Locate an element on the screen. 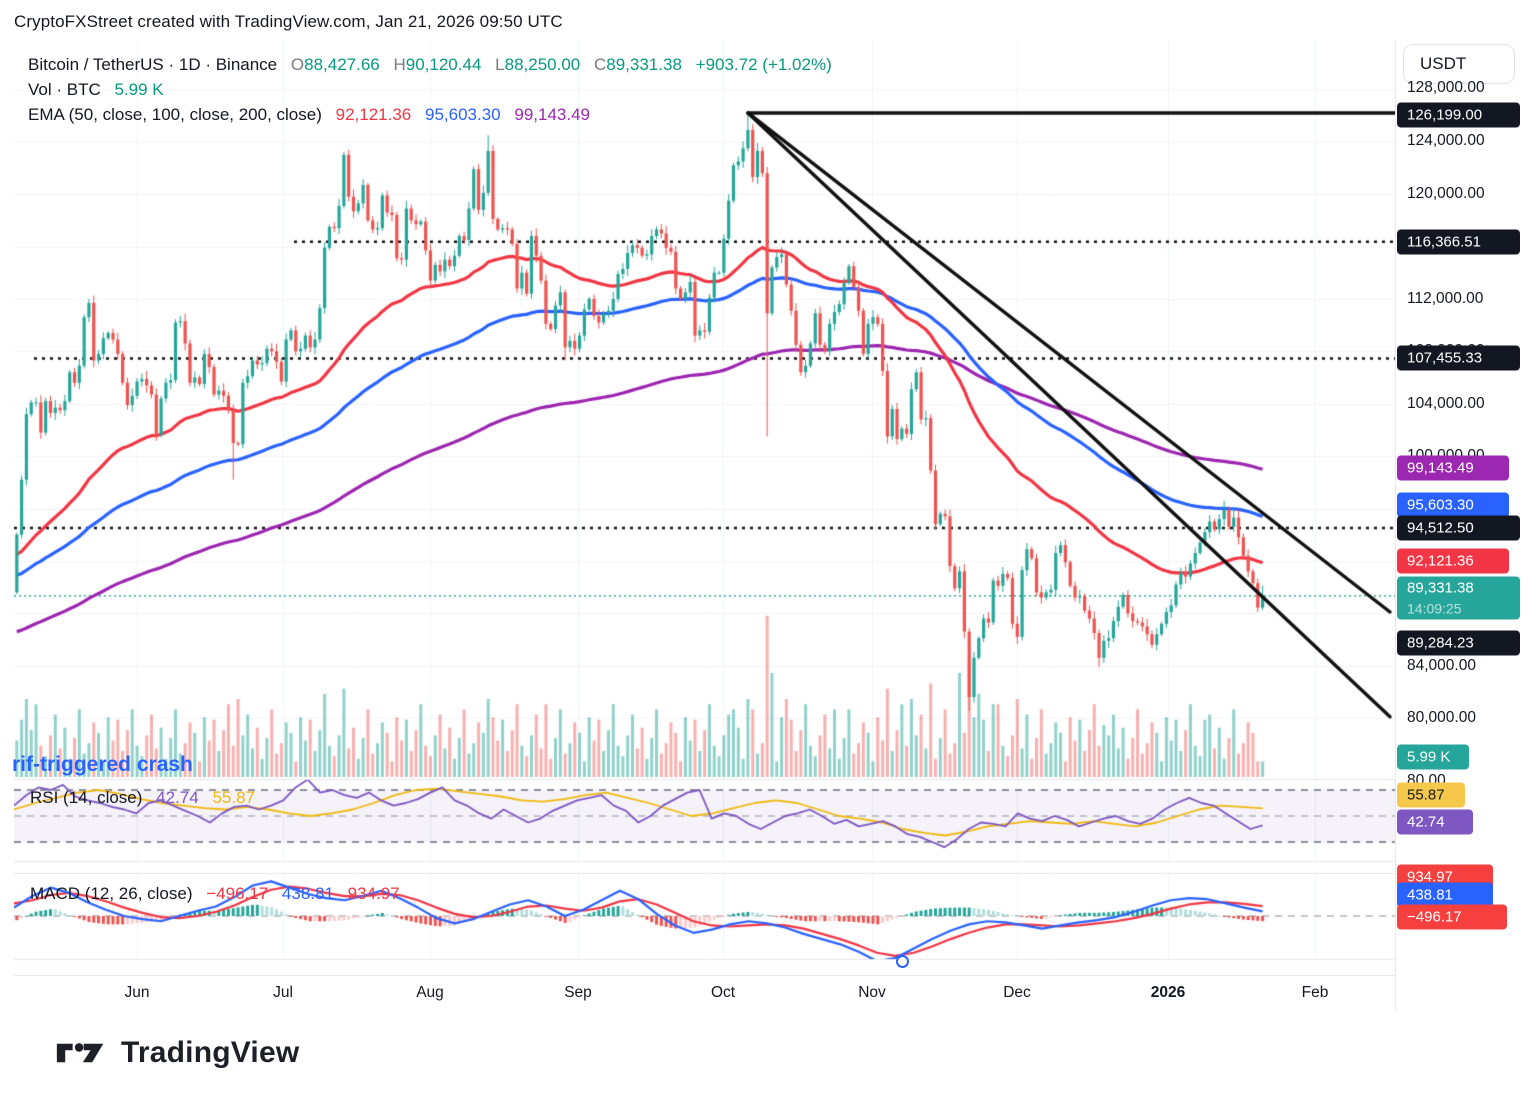  macd-hist-label: −496.17 is located at coordinates (1452, 917).